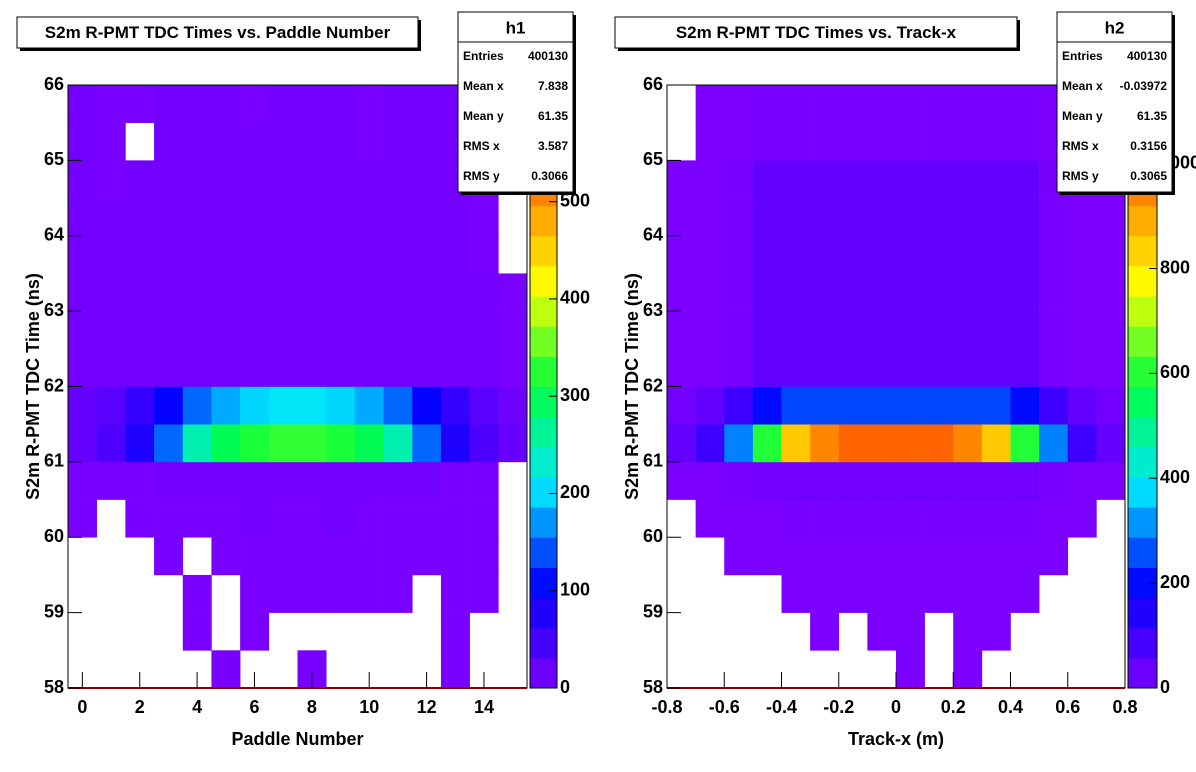  What do you see at coordinates (33, 386) in the screenshot?
I see `y-axis-label: S2m R-PMT TDC Time (ns)` at bounding box center [33, 386].